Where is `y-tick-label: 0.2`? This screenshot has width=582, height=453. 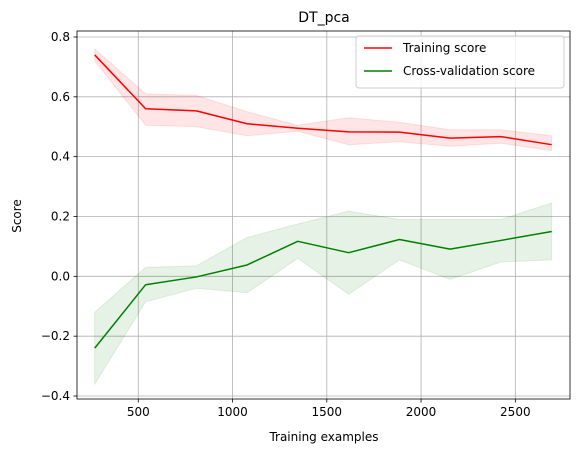 y-tick-label: 0.2 is located at coordinates (60, 216).